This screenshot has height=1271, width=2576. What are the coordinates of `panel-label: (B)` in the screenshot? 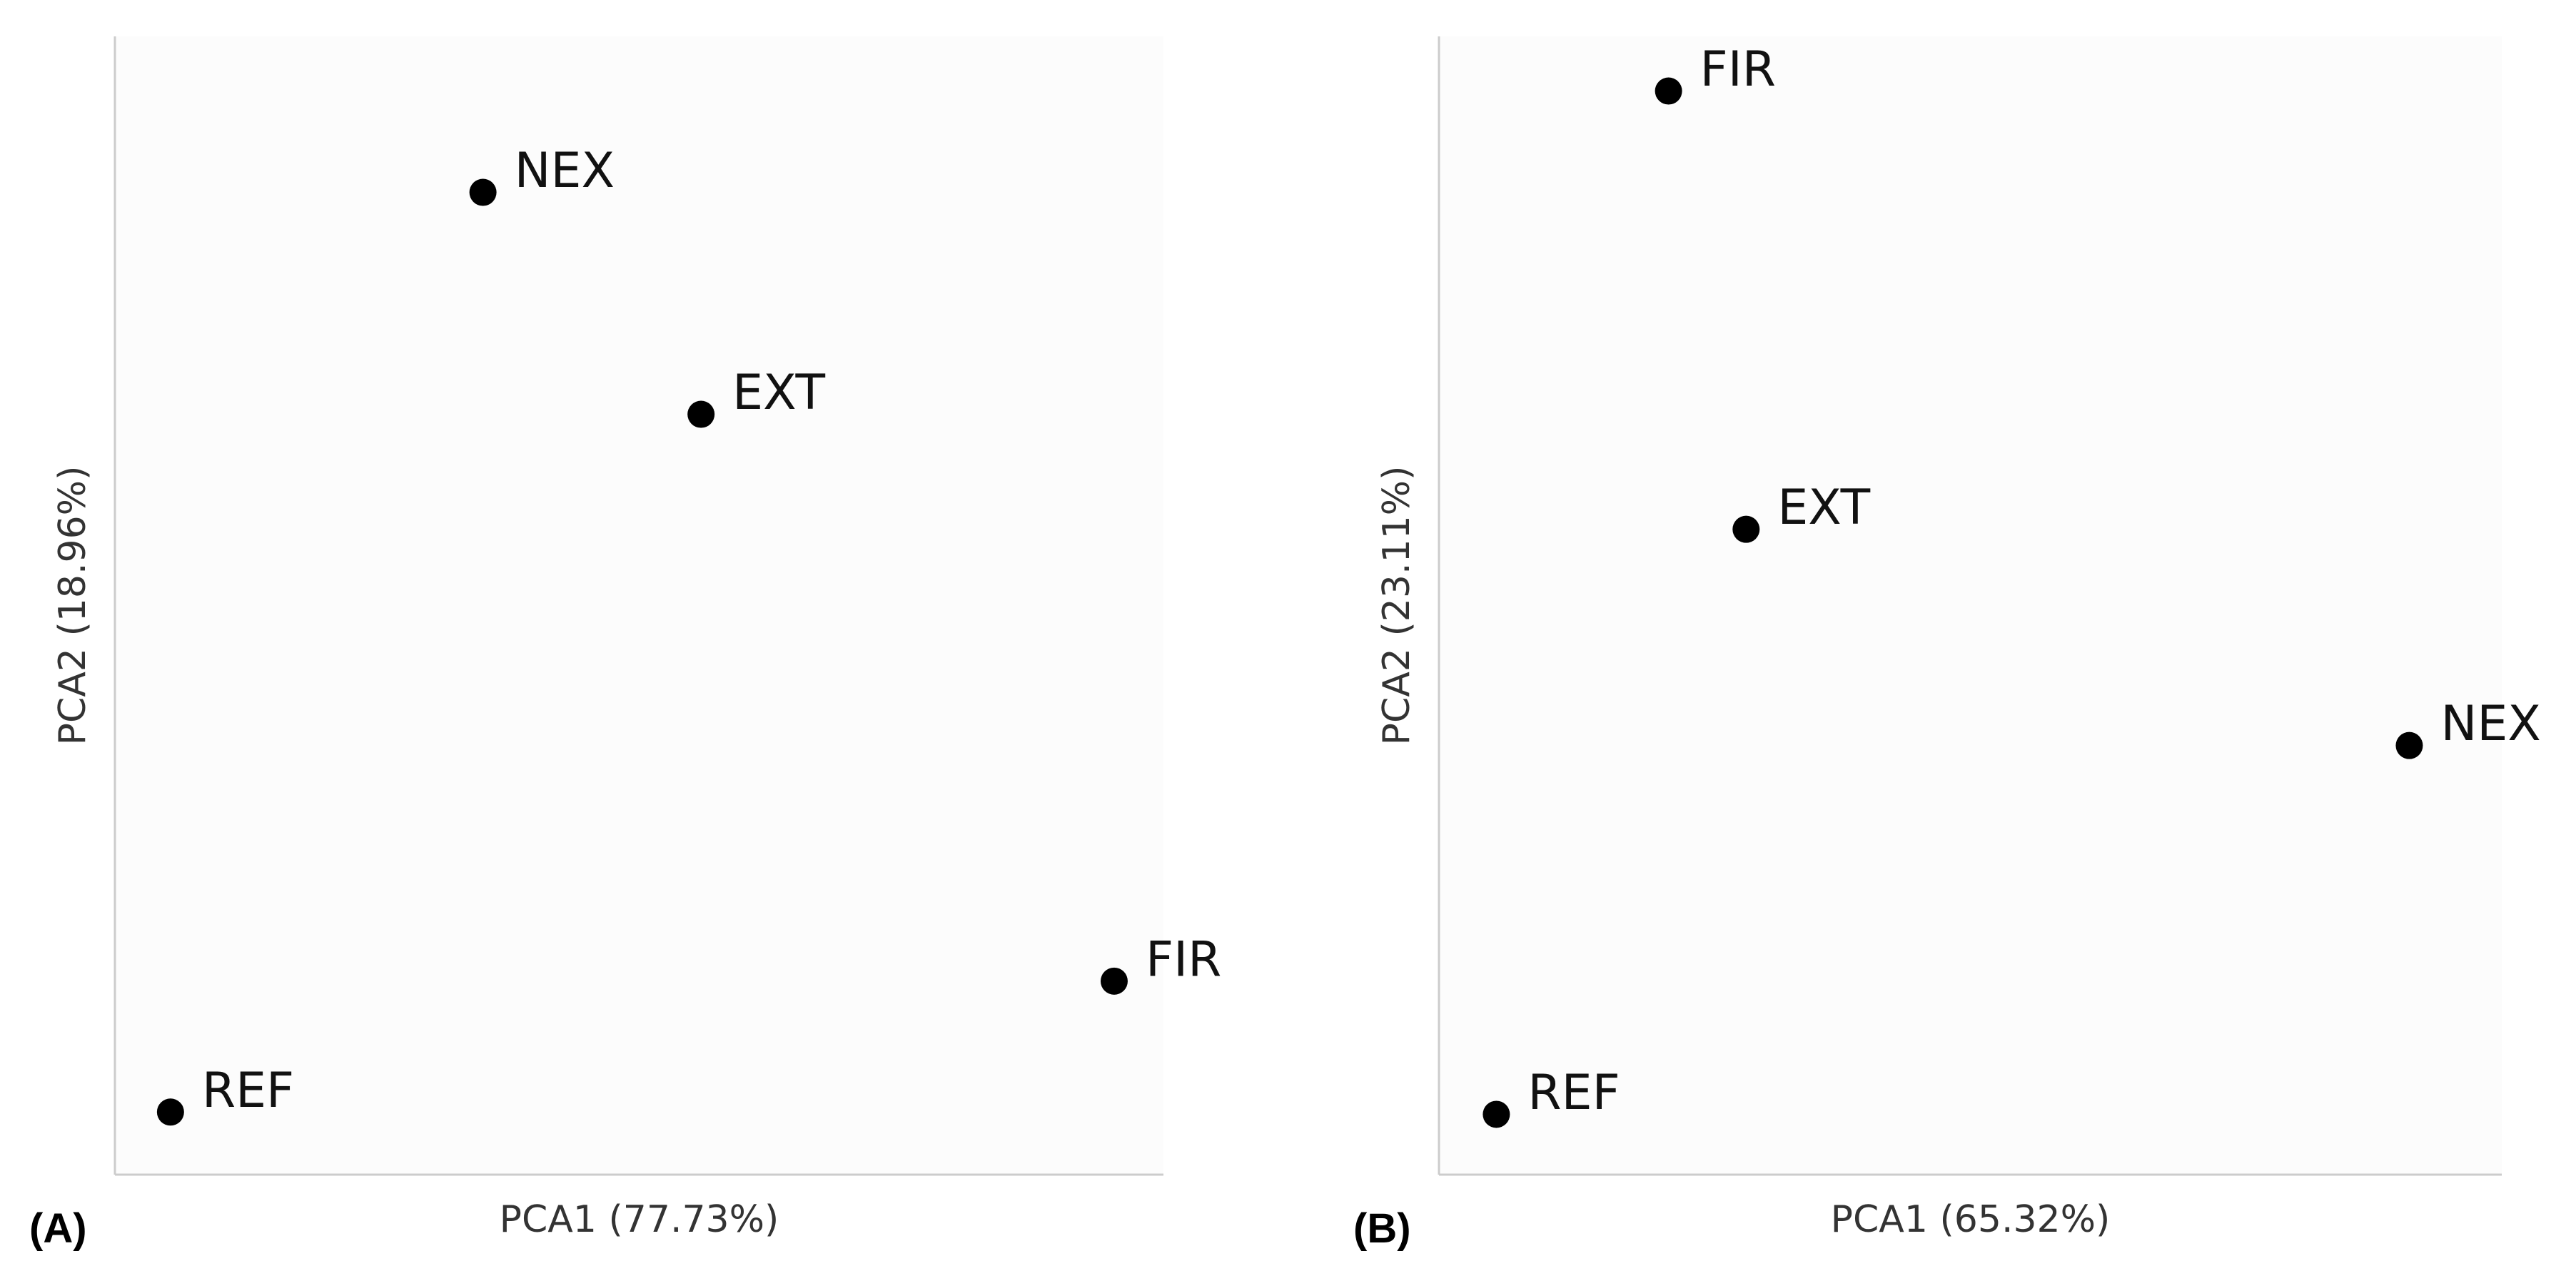 It's located at (1382, 1228).